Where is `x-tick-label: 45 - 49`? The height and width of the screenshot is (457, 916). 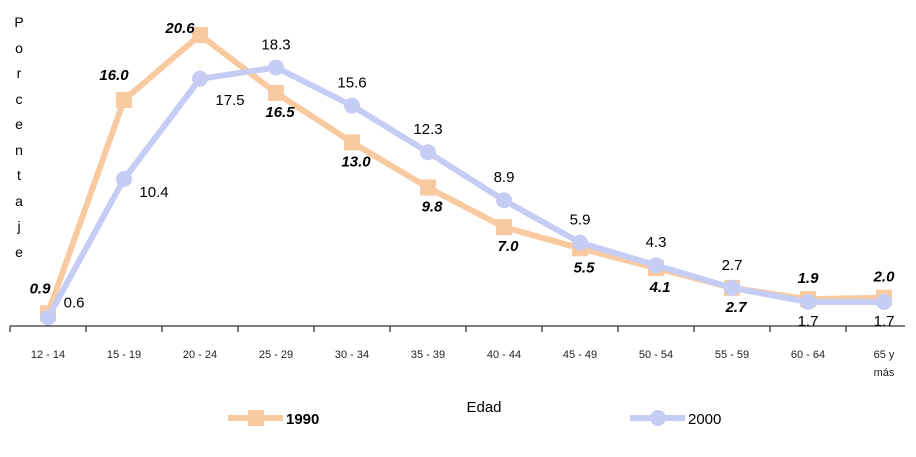
x-tick-label: 45 - 49 is located at coordinates (580, 355).